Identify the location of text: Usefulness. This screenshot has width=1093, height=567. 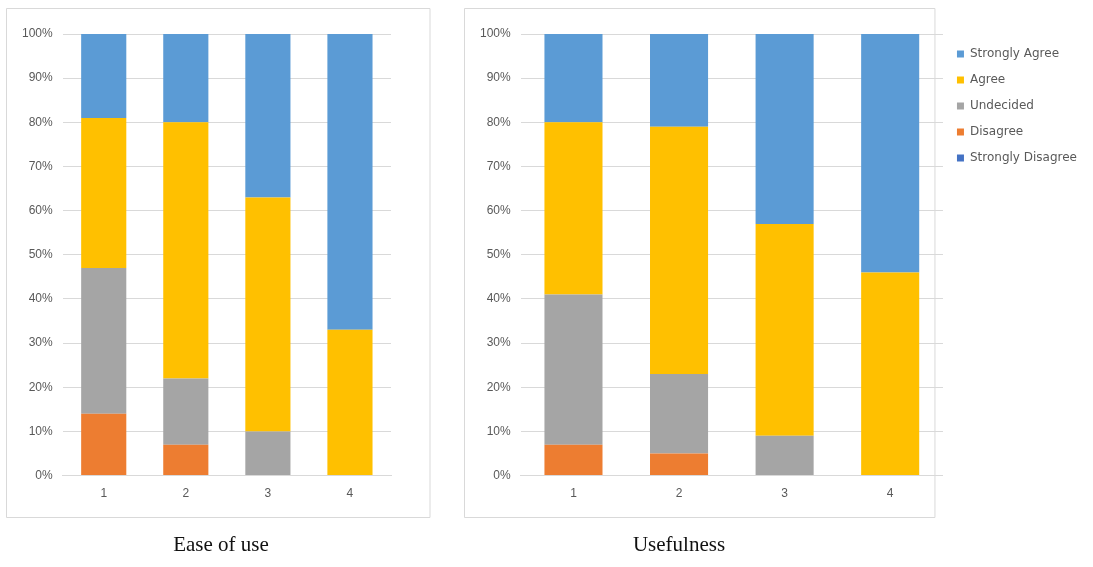
(679, 544).